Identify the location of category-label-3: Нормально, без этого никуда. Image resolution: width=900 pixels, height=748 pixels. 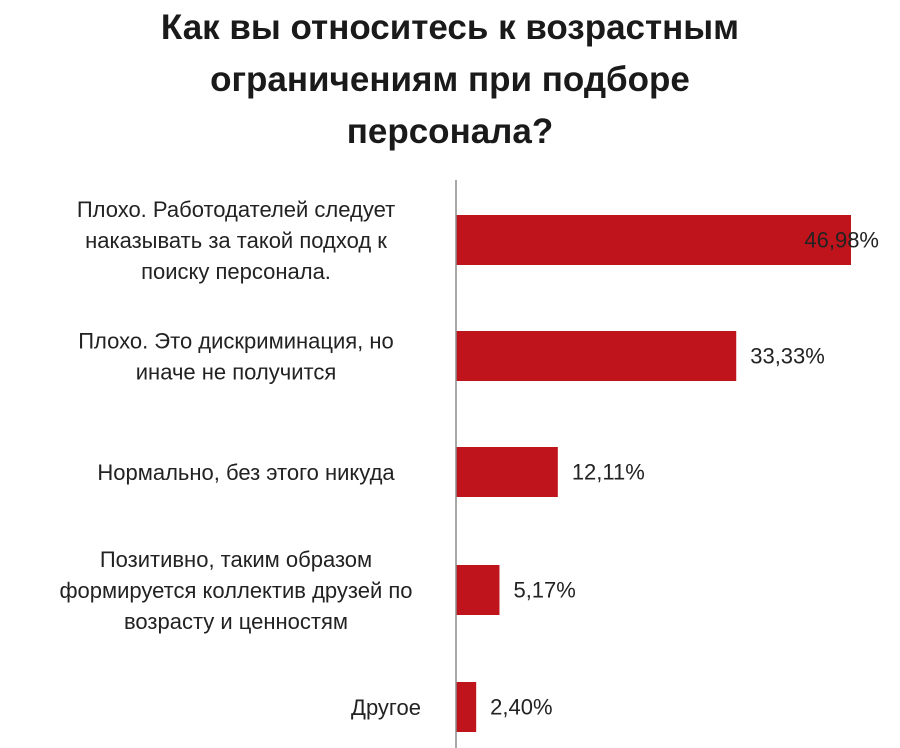
(246, 472).